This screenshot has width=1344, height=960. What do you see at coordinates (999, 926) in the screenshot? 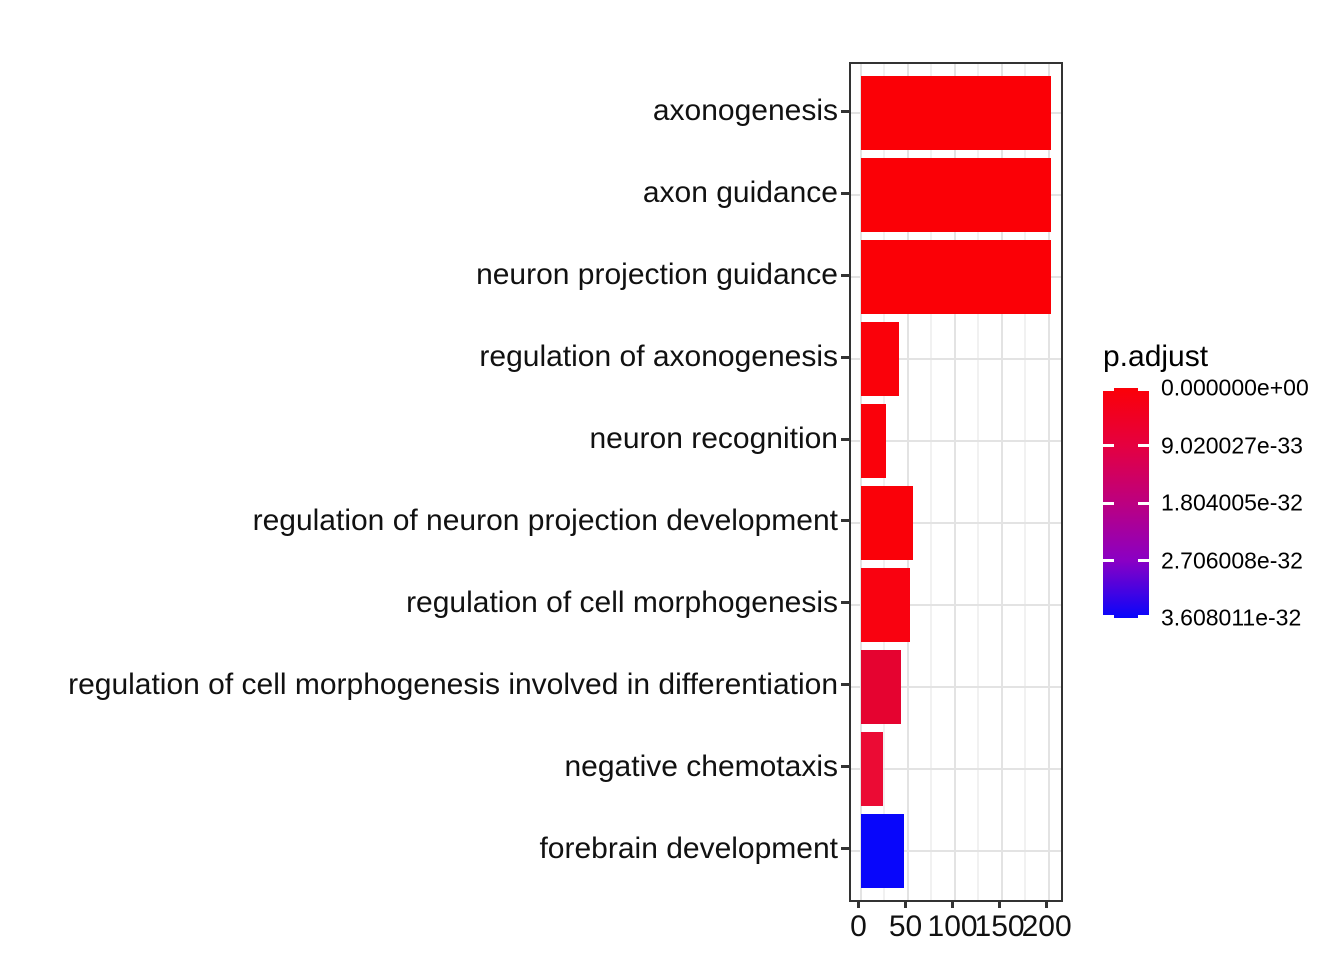
I see `x-axis-tick-label: 150` at bounding box center [999, 926].